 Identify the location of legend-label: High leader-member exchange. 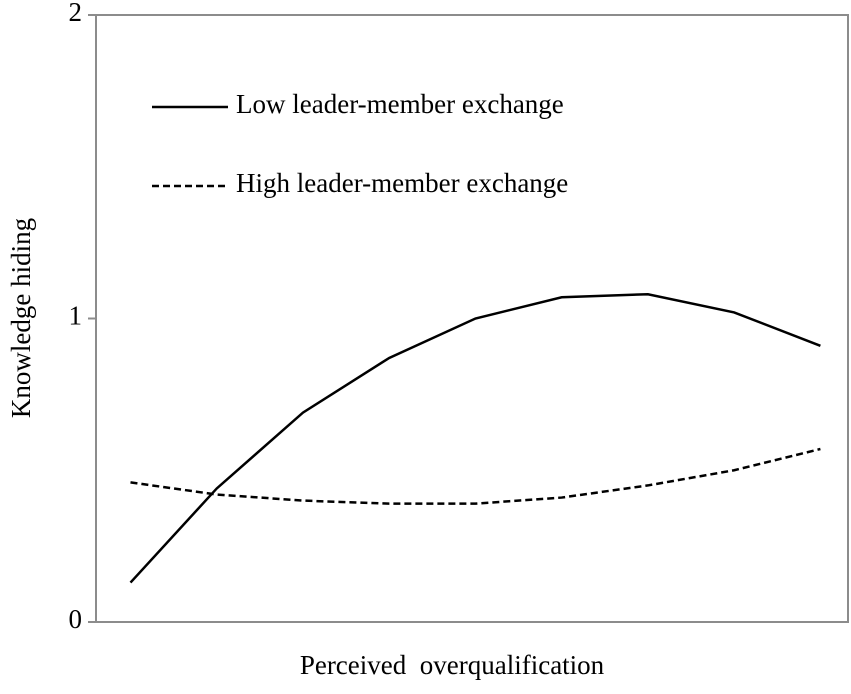
(402, 183).